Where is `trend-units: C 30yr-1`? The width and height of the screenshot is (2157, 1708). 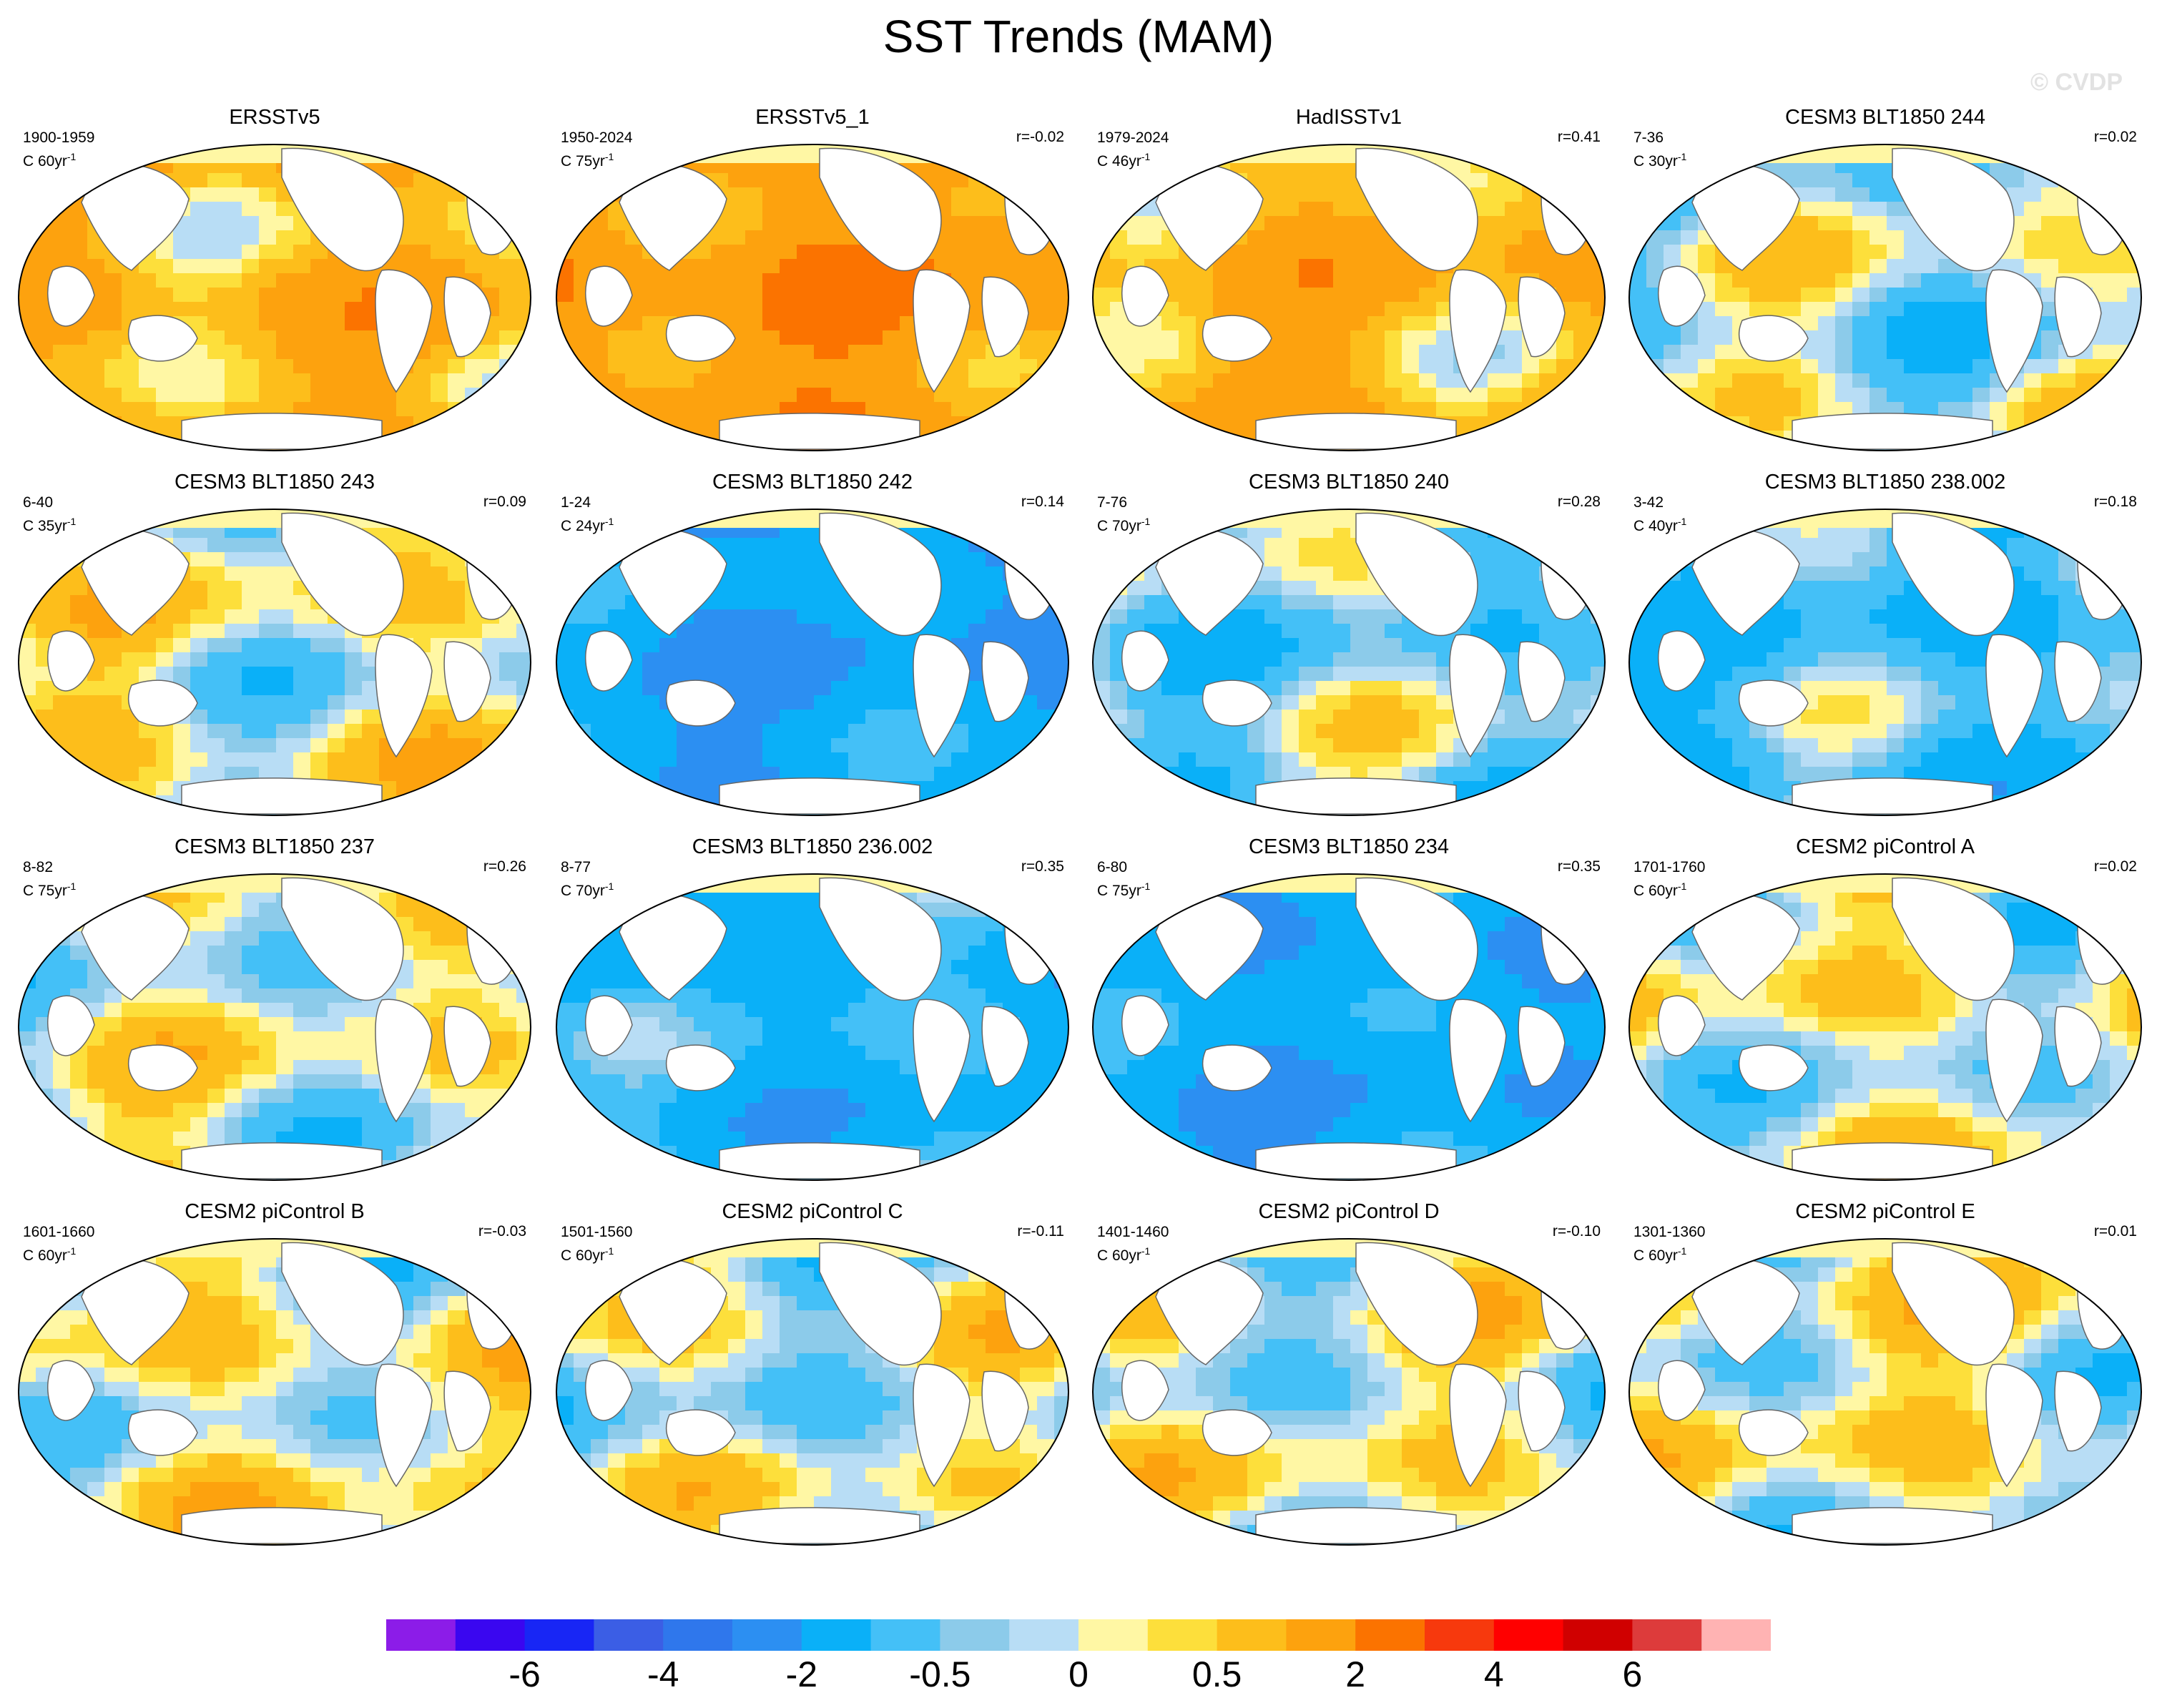
trend-units: C 30yr-1 is located at coordinates (1660, 160).